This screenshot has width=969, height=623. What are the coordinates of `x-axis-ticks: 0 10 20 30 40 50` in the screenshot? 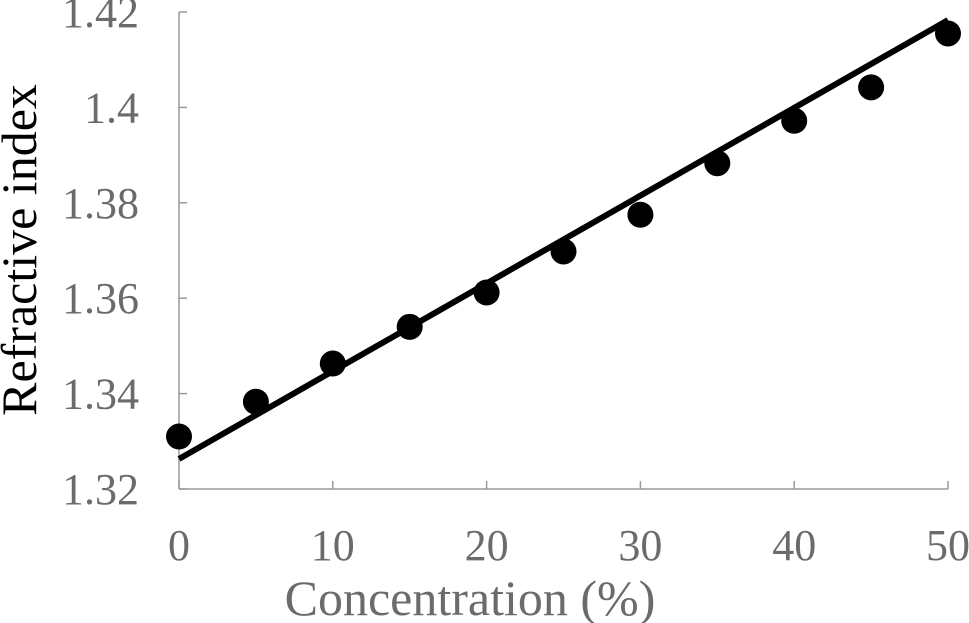 It's located at (568, 525).